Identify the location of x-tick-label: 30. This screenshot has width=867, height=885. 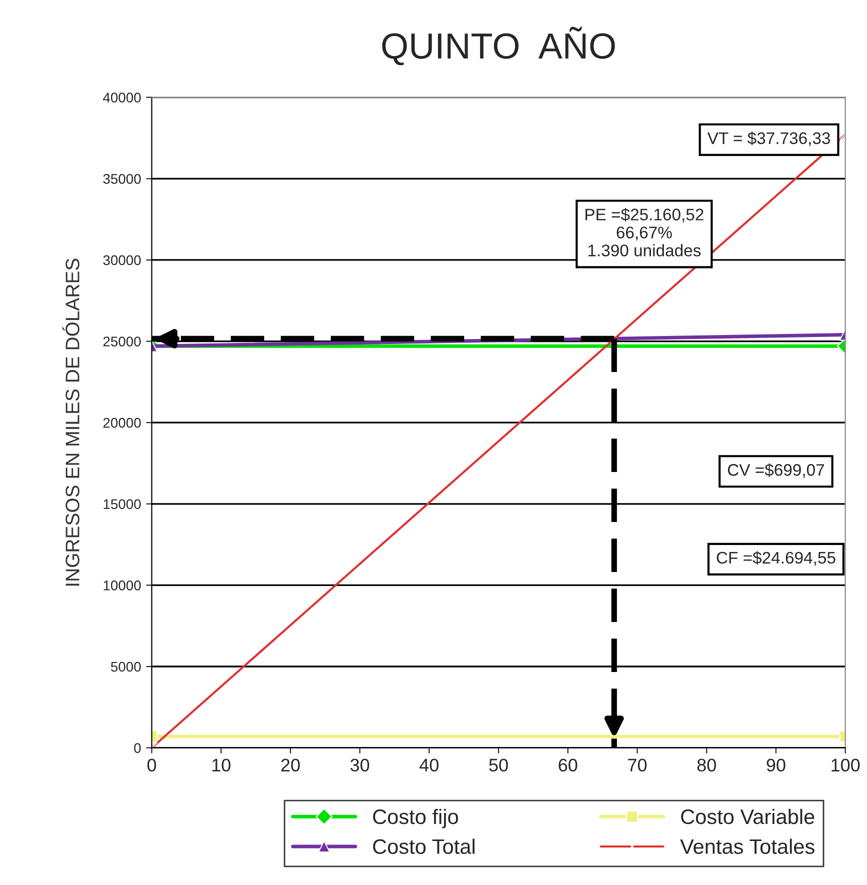
(360, 765).